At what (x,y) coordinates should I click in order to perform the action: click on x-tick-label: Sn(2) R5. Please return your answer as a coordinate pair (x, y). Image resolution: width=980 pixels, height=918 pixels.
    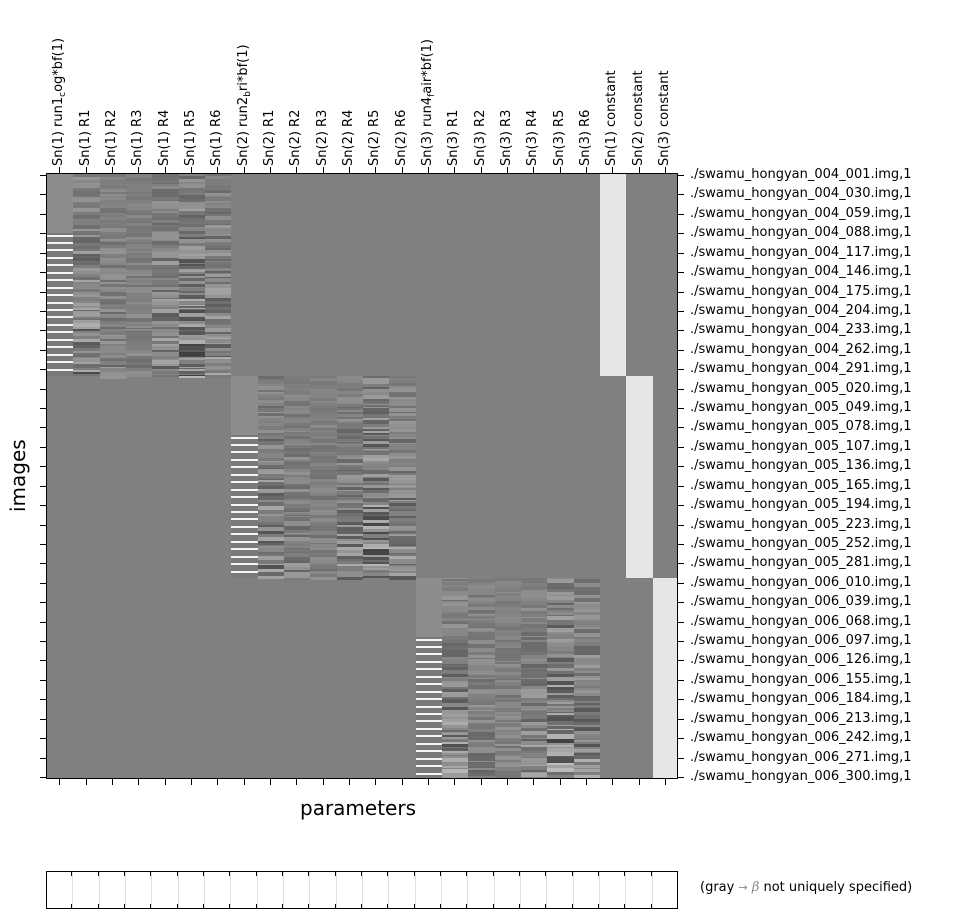
    Looking at the image, I should click on (375, 137).